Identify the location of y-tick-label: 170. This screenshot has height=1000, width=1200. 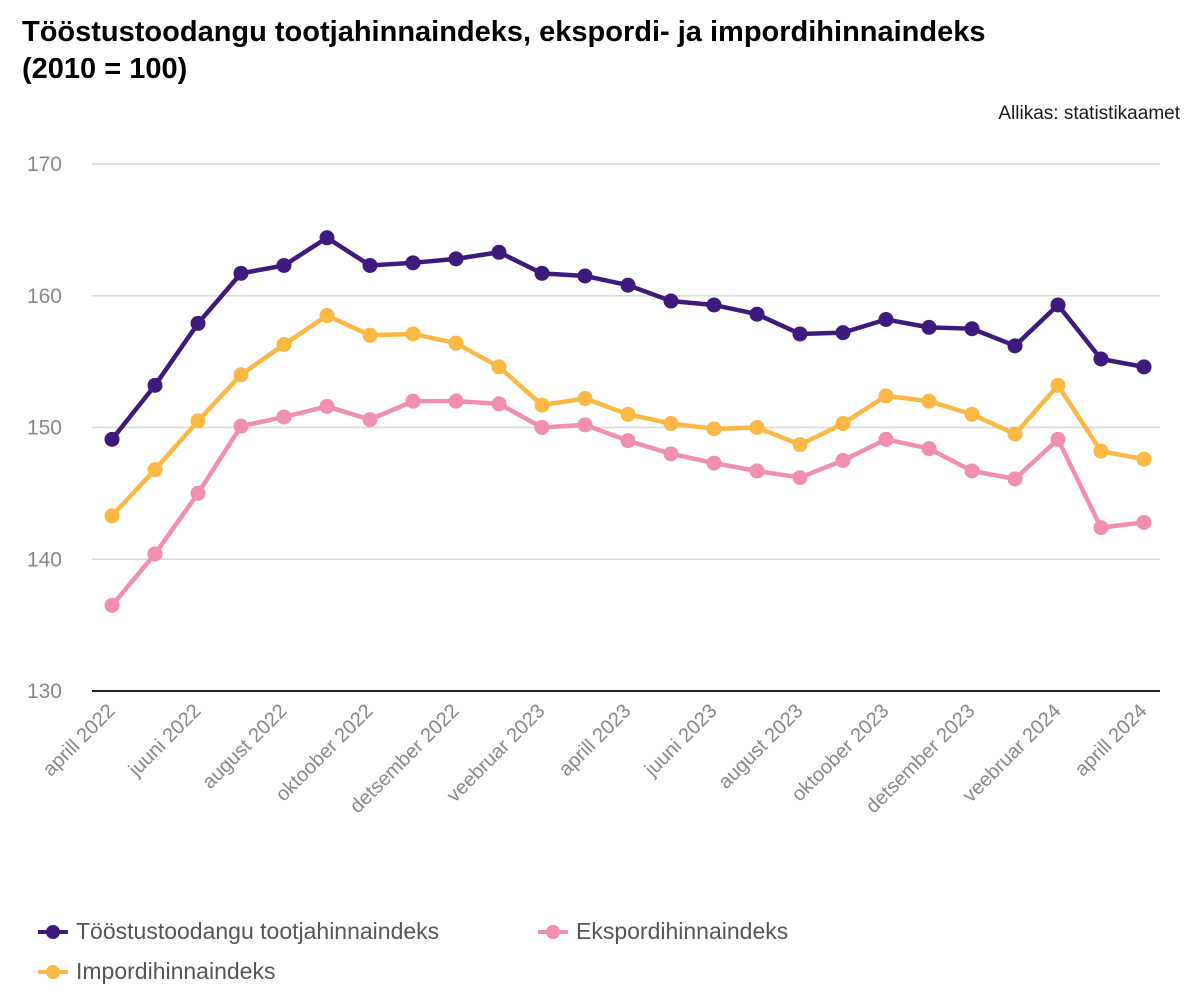
(44, 164).